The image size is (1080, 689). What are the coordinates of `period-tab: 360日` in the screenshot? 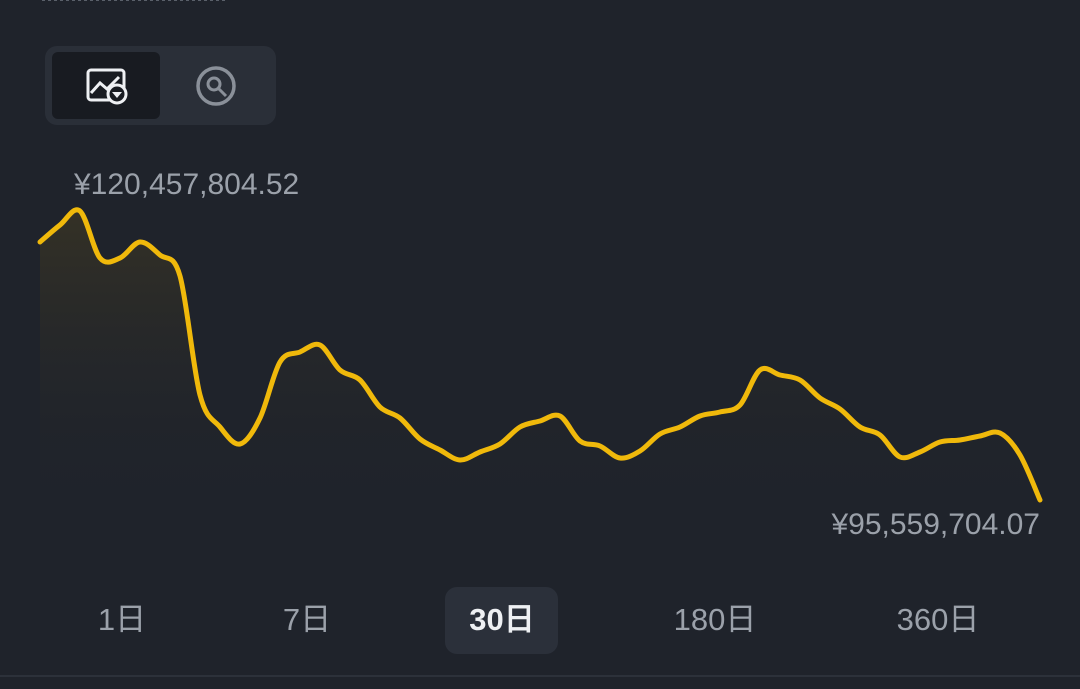 It's located at (938, 619).